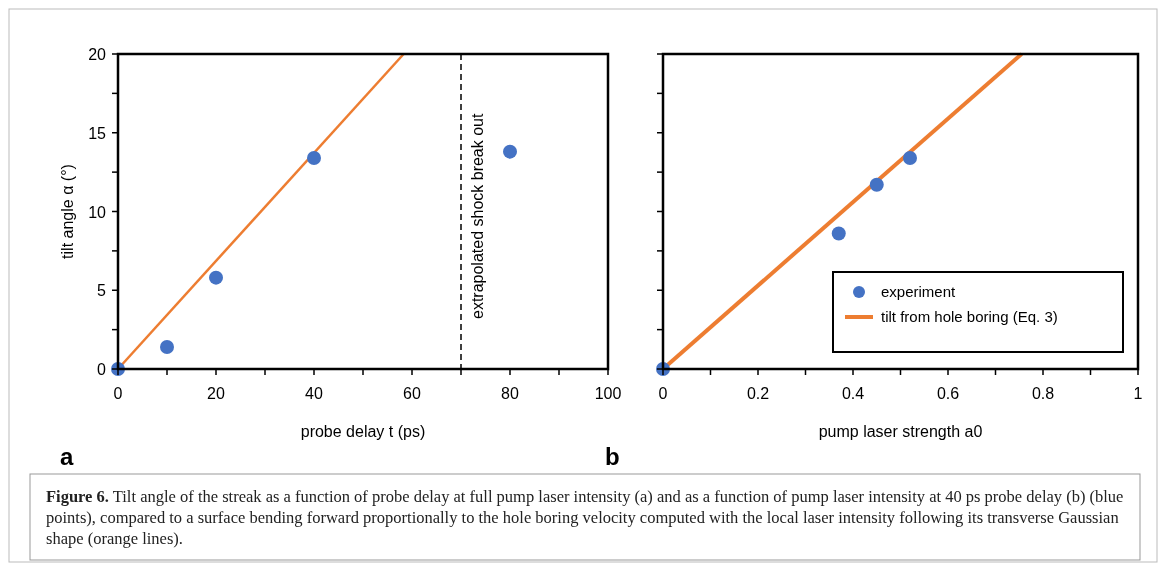  I want to click on x-tick-label: 80, so click(510, 393).